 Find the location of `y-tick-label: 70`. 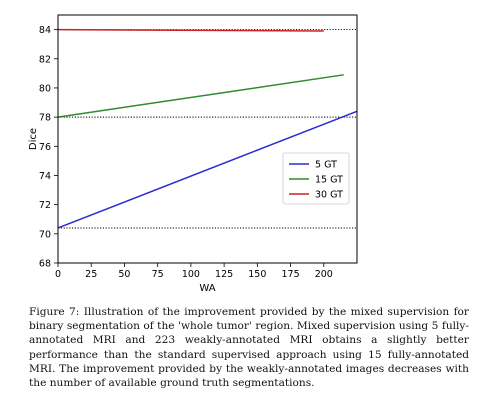

y-tick-label: 70 is located at coordinates (45, 234).